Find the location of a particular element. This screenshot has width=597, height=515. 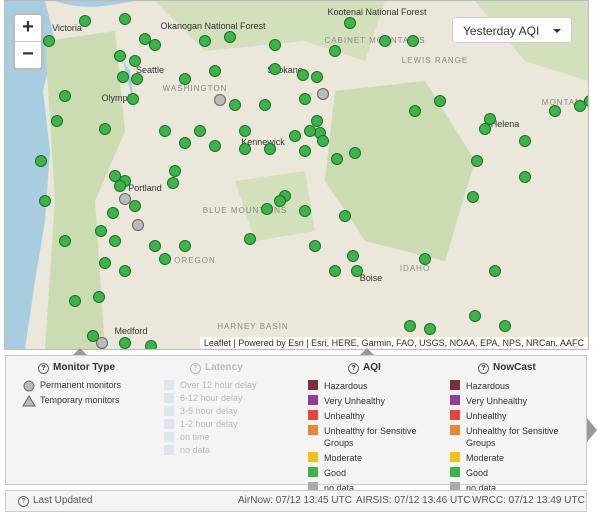

legend-item: Unhealthy for Sensitive Groups is located at coordinates (373, 437).